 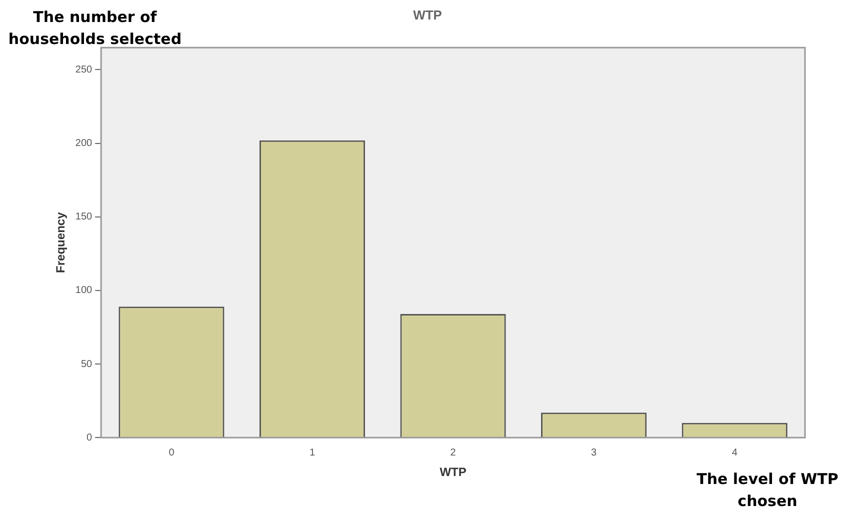 What do you see at coordinates (427, 14) in the screenshot?
I see `chart-title: WTP` at bounding box center [427, 14].